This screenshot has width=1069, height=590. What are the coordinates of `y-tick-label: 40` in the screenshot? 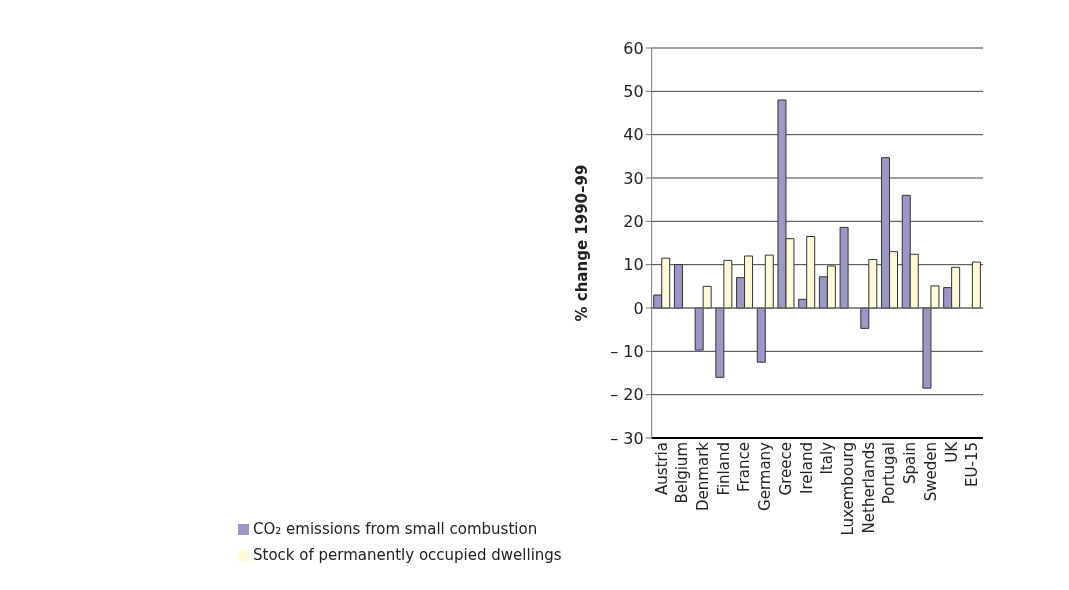 It's located at (633, 135).